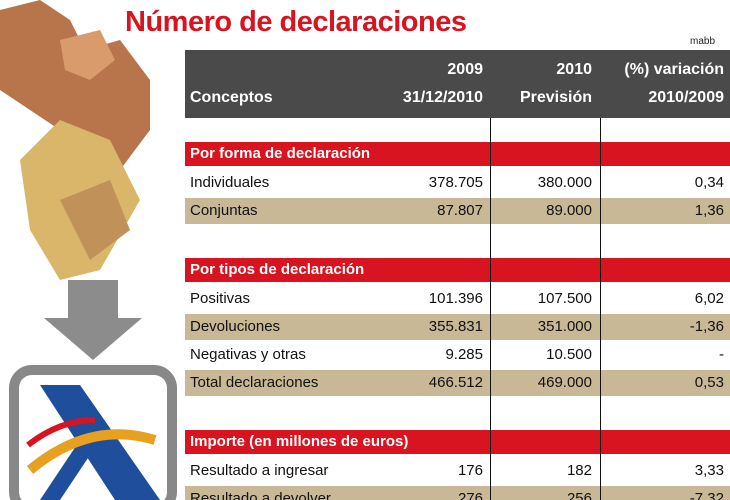 The image size is (730, 500). What do you see at coordinates (706, 495) in the screenshot?
I see `cell: -7,32` at bounding box center [706, 495].